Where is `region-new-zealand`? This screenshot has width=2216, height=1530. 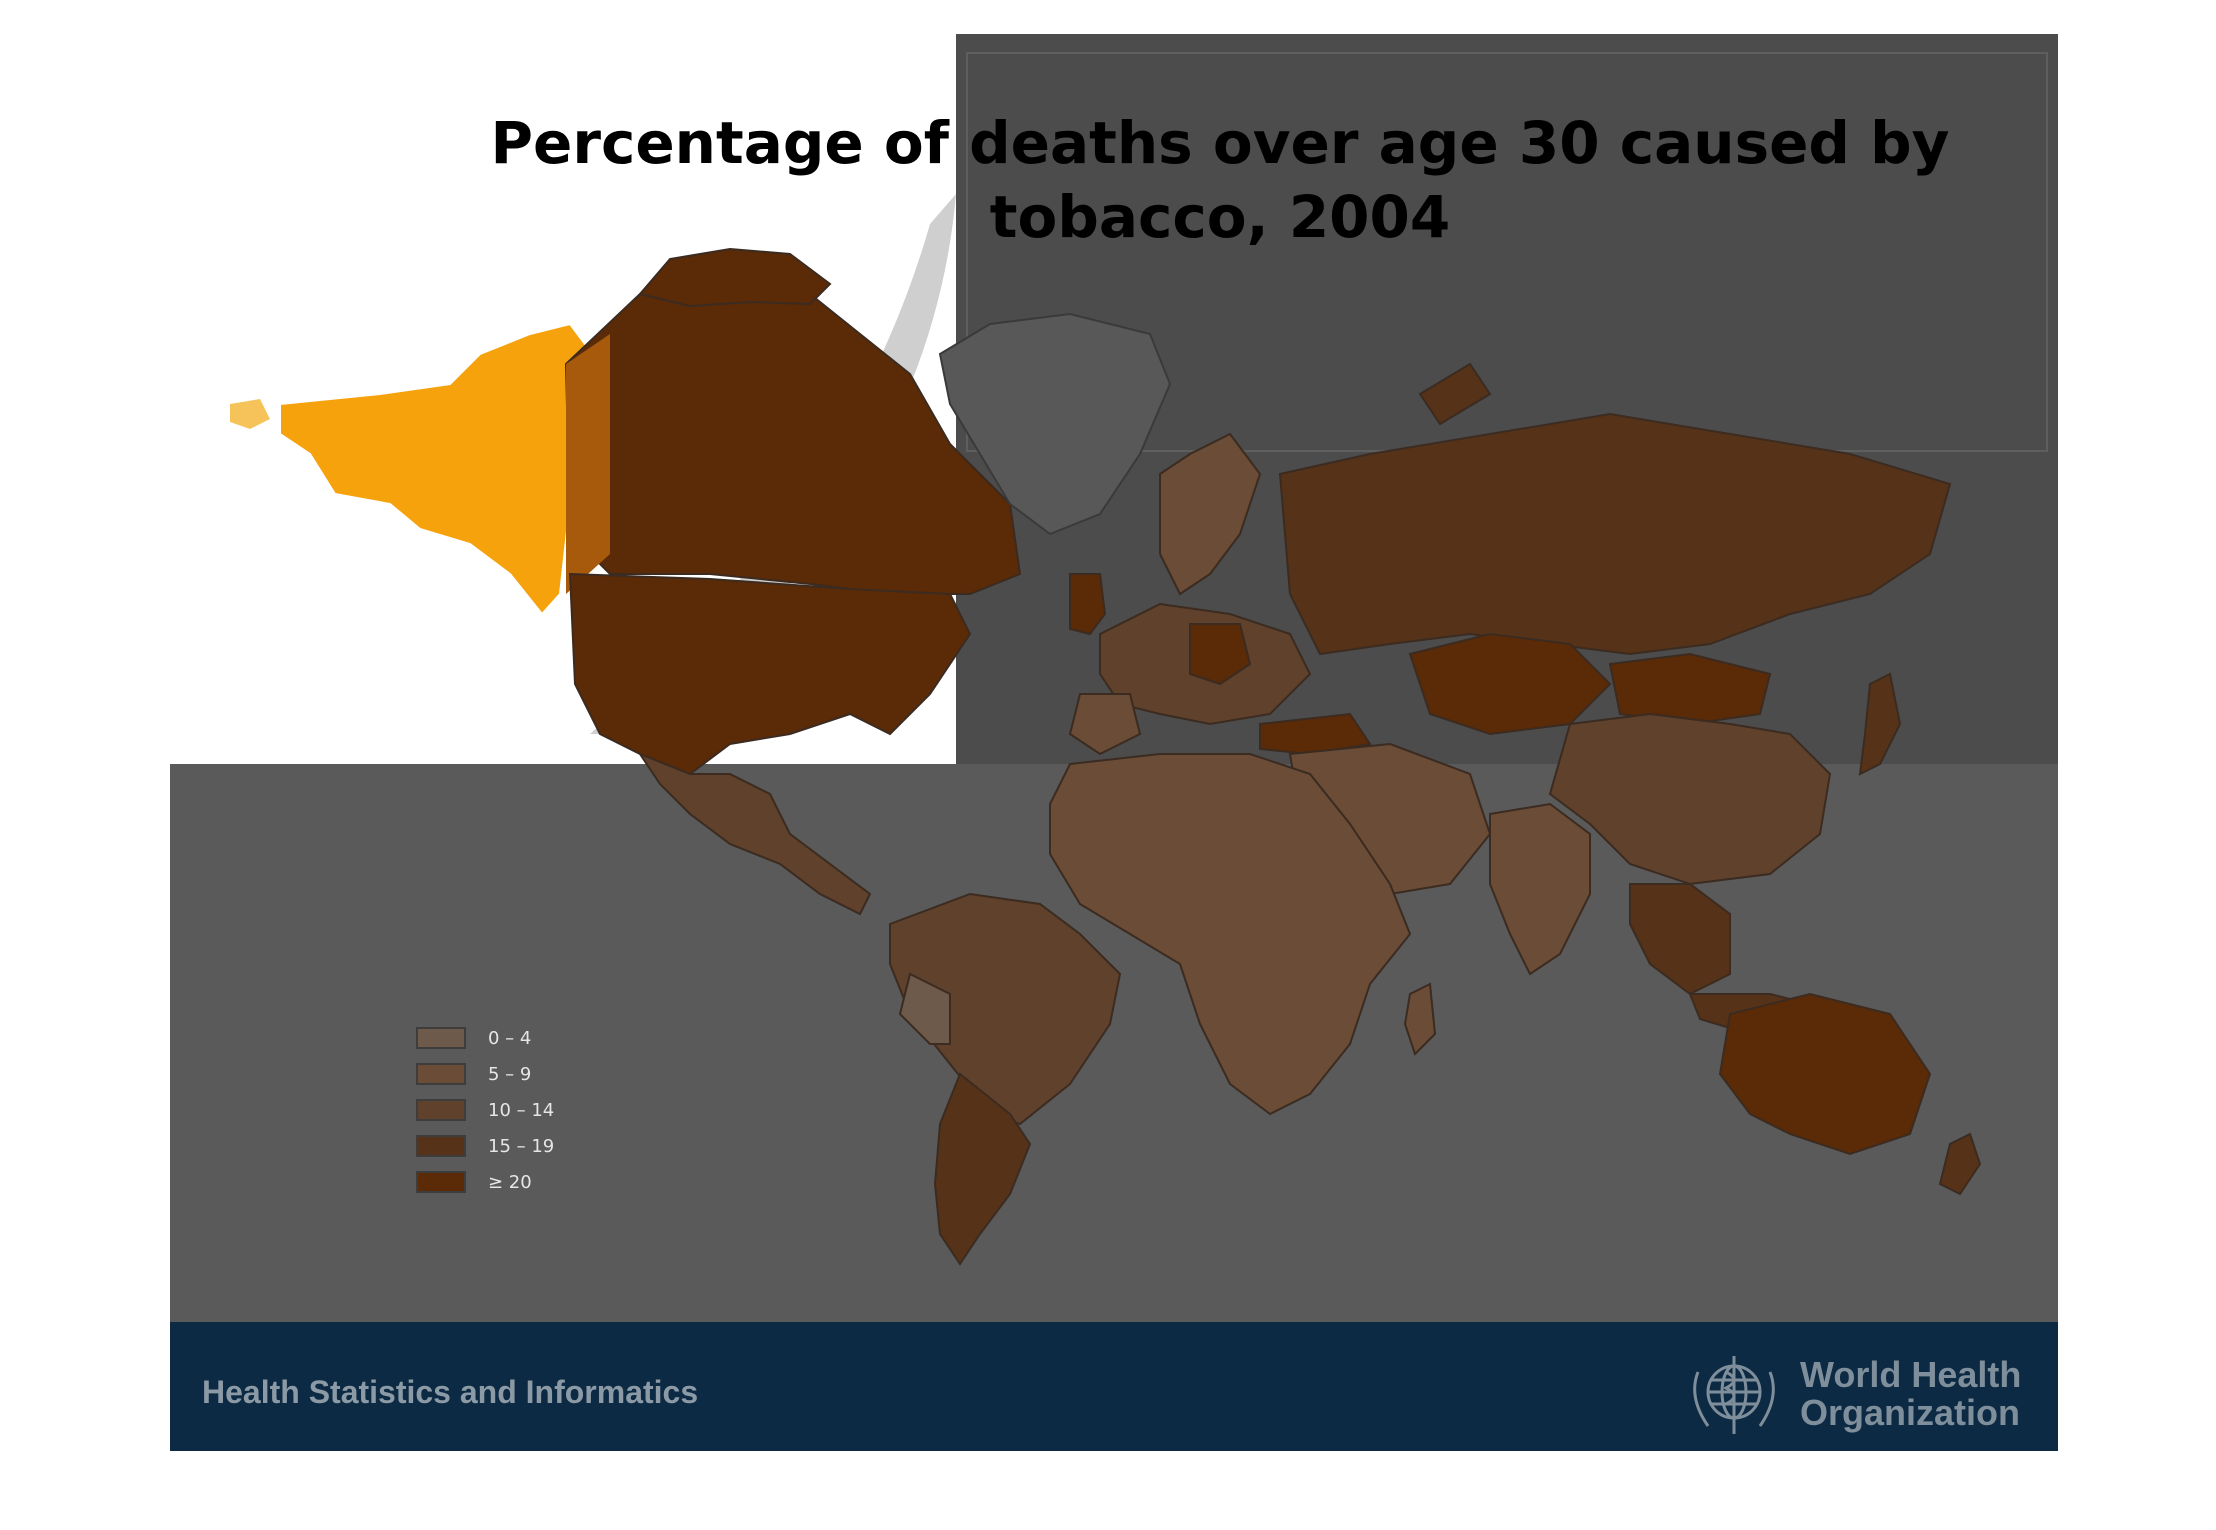 region-new-zealand is located at coordinates (1960, 1164).